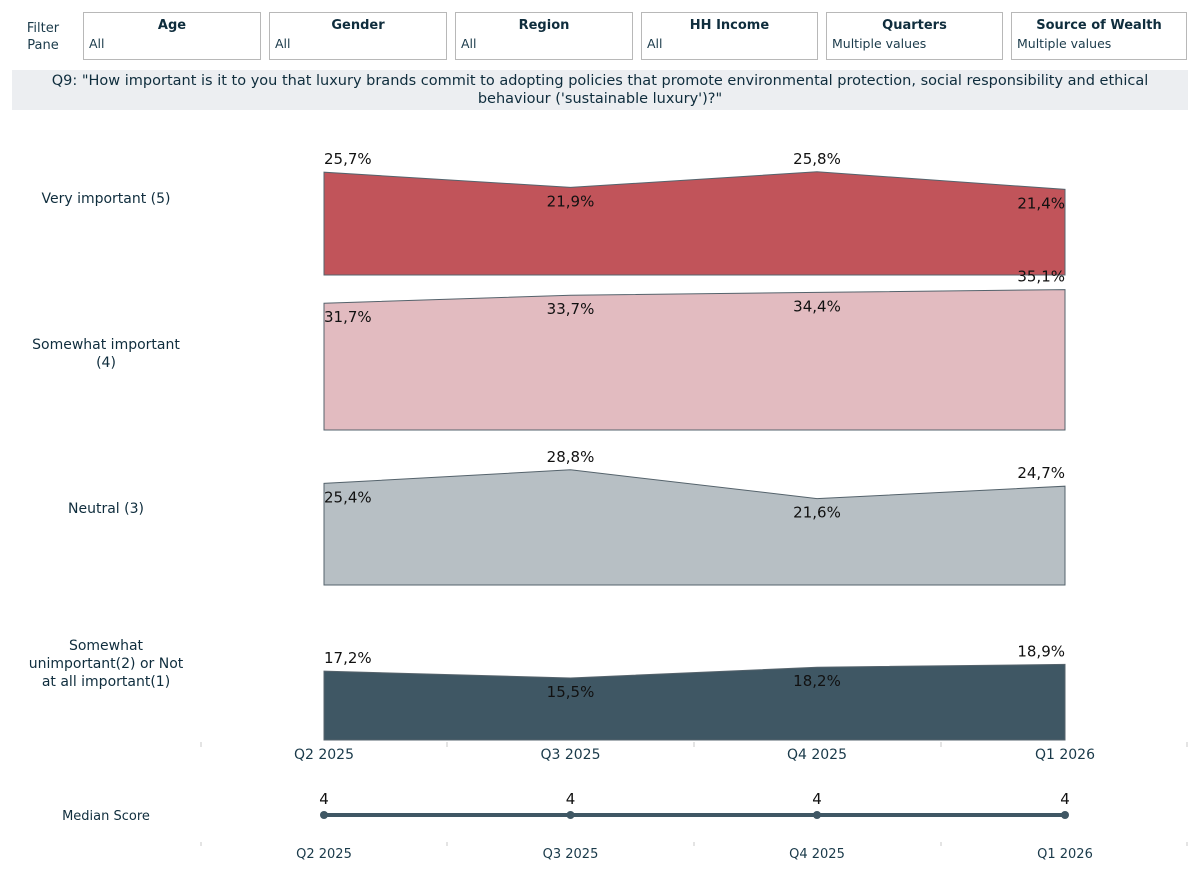 The width and height of the screenshot is (1199, 872). Describe the element at coordinates (544, 36) in the screenshot. I see `filter-region: Region All` at that location.